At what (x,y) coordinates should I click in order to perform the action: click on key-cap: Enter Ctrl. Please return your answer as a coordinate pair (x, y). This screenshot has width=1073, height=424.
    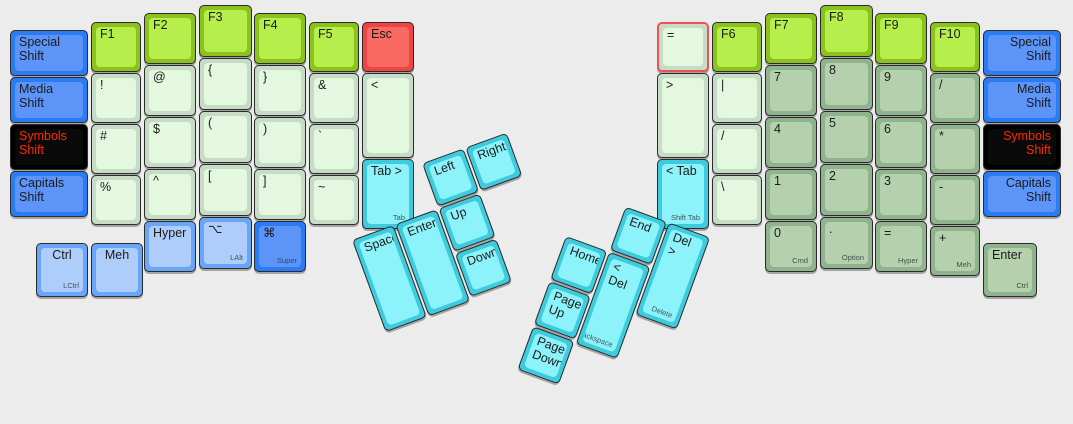
    Looking at the image, I should click on (1010, 270).